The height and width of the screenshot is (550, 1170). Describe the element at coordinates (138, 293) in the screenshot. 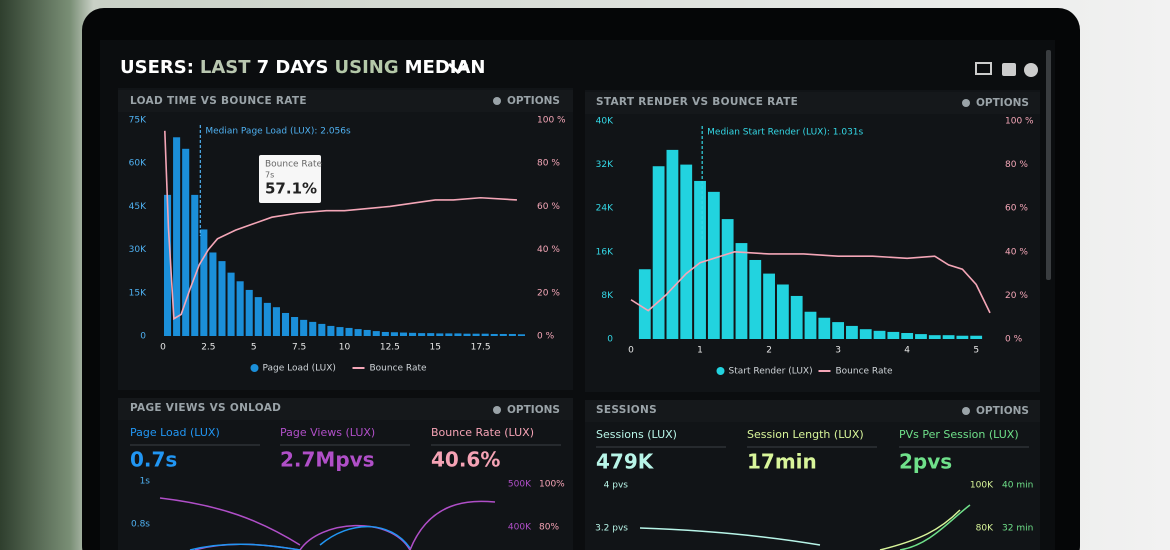

I see `y-tick-label: 15K` at that location.